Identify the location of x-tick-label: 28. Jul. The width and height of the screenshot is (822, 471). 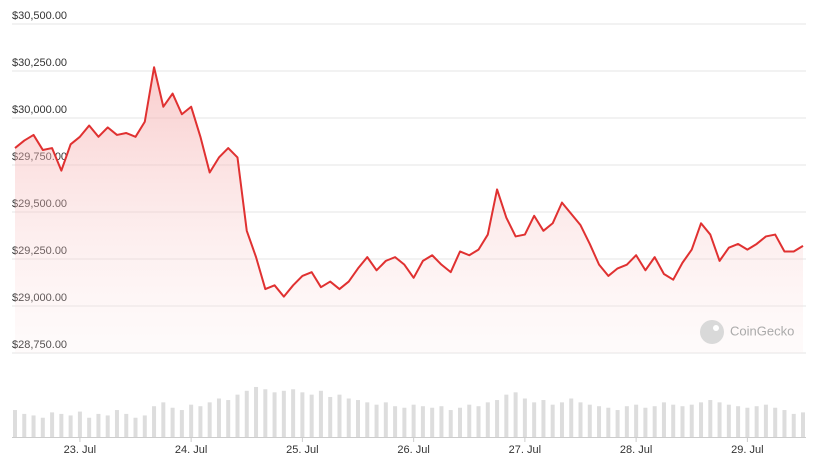
(636, 450).